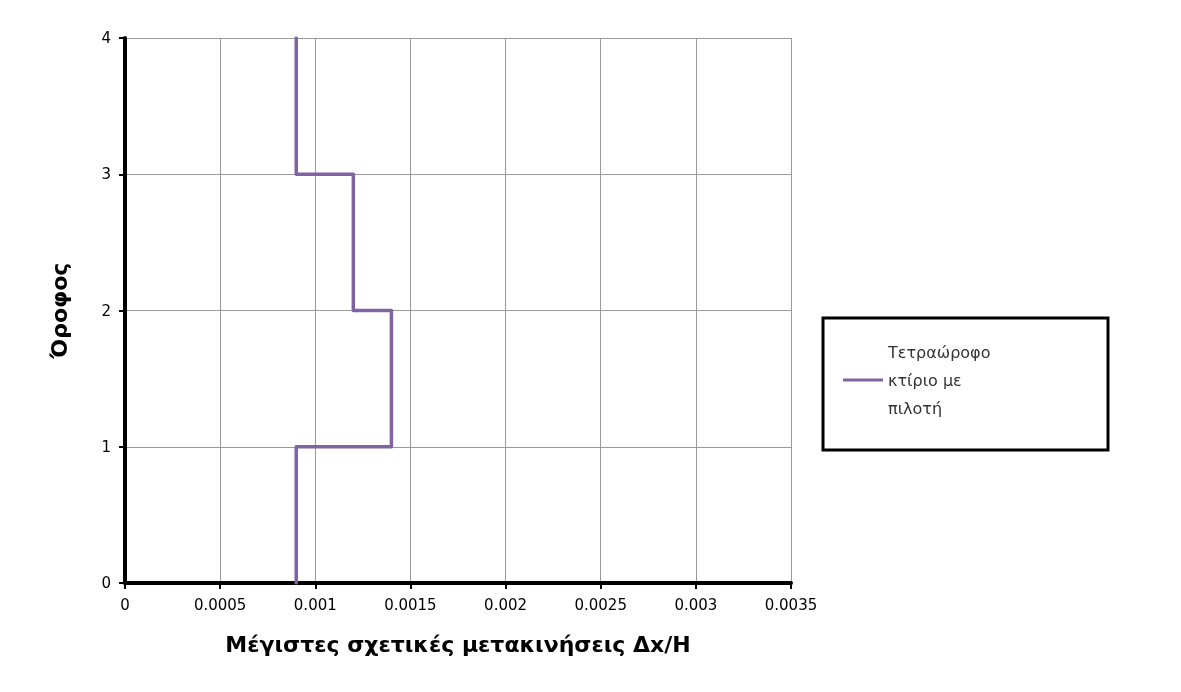 The height and width of the screenshot is (692, 1181). What do you see at coordinates (506, 604) in the screenshot?
I see `x-tick-label: 0.002` at bounding box center [506, 604].